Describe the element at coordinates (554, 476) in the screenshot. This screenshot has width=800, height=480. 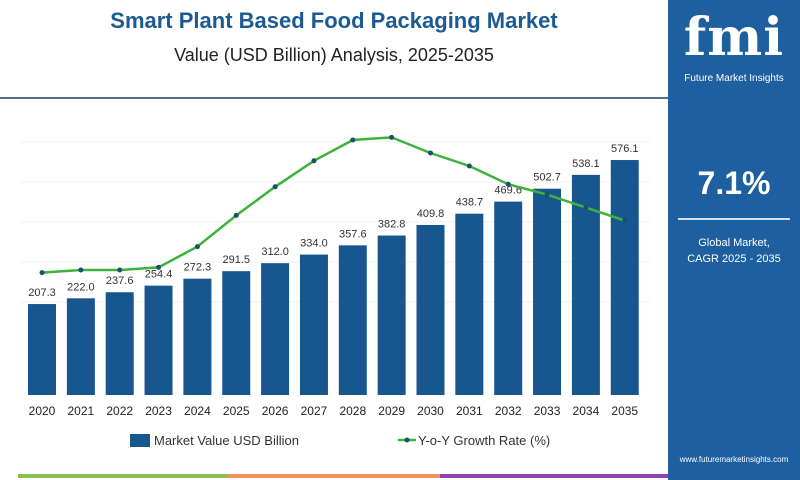
I see `stripe-purple` at that location.